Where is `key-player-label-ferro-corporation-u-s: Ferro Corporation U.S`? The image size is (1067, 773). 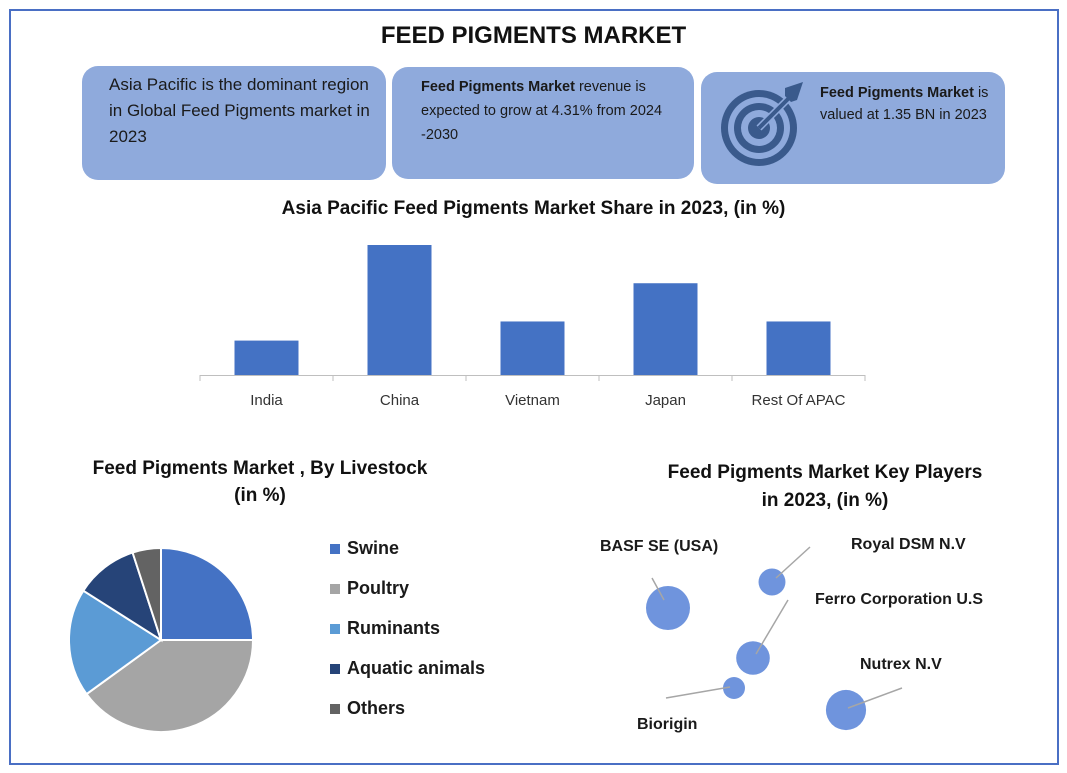 key-player-label-ferro-corporation-u-s: Ferro Corporation U.S is located at coordinates (899, 599).